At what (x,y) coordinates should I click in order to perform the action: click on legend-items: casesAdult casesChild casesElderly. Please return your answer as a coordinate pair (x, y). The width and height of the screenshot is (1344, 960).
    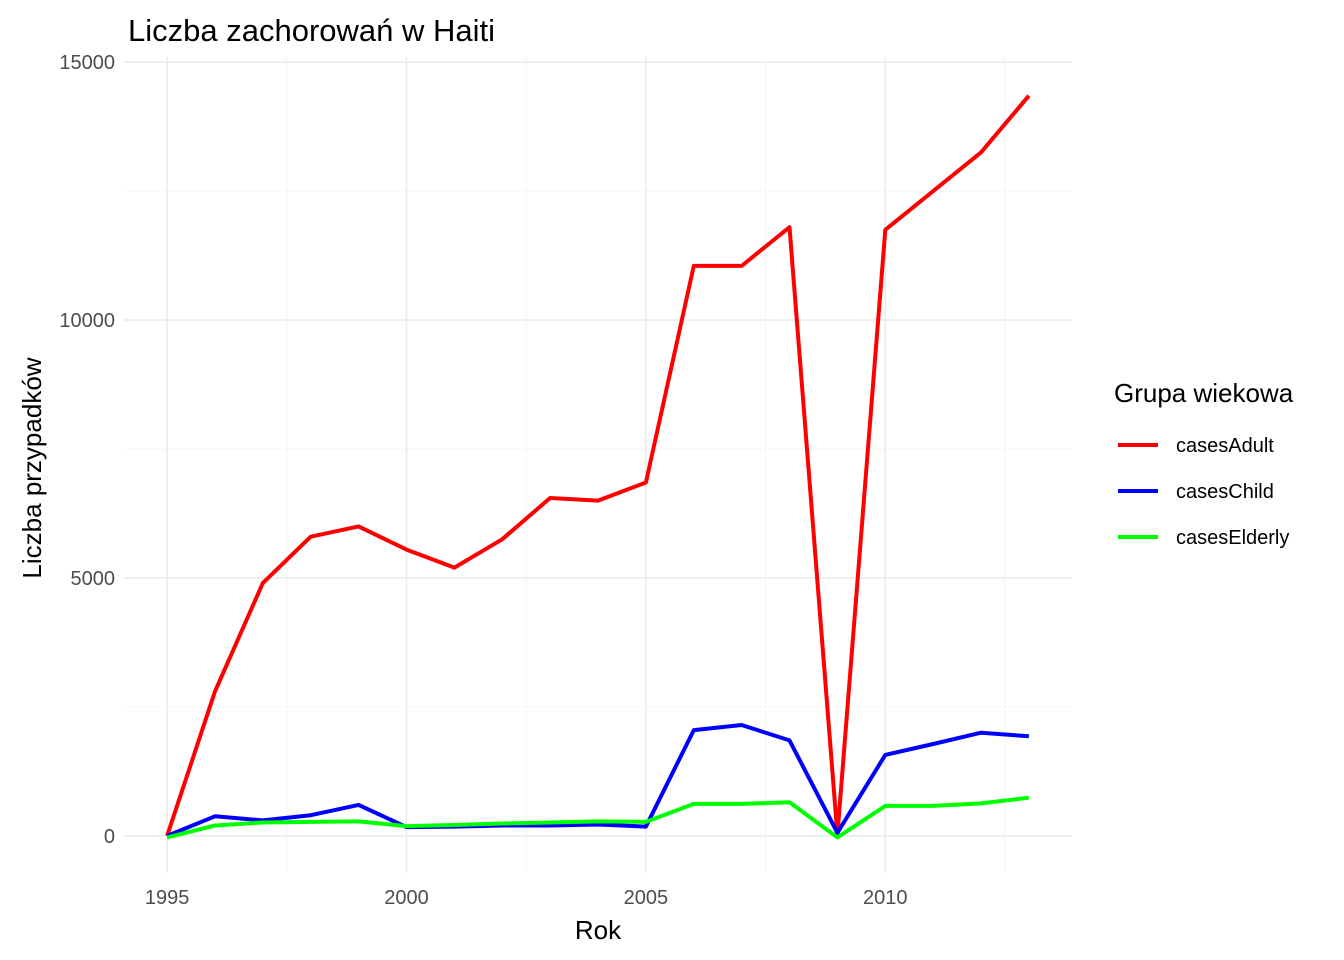
    Looking at the image, I should click on (1203, 492).